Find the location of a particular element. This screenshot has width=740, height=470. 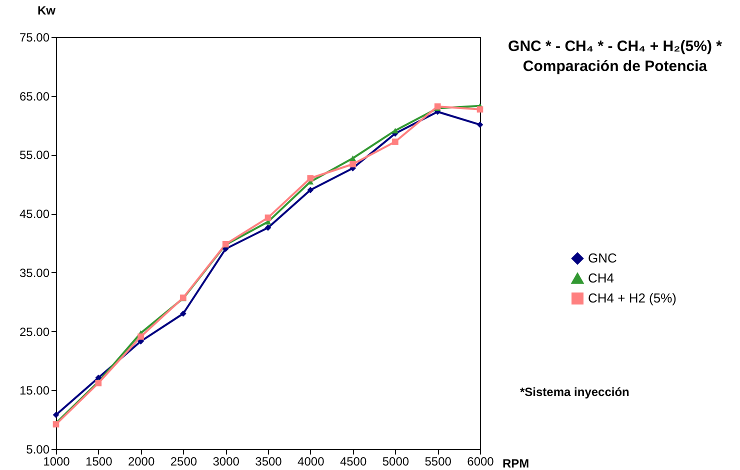

x-tick-label: 1500 is located at coordinates (99, 461).